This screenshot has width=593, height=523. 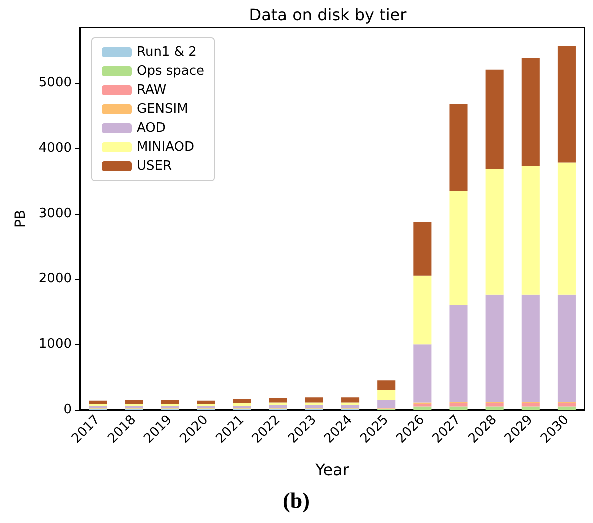 What do you see at coordinates (328, 15) in the screenshot?
I see `chart-title: Data on disk by tier` at bounding box center [328, 15].